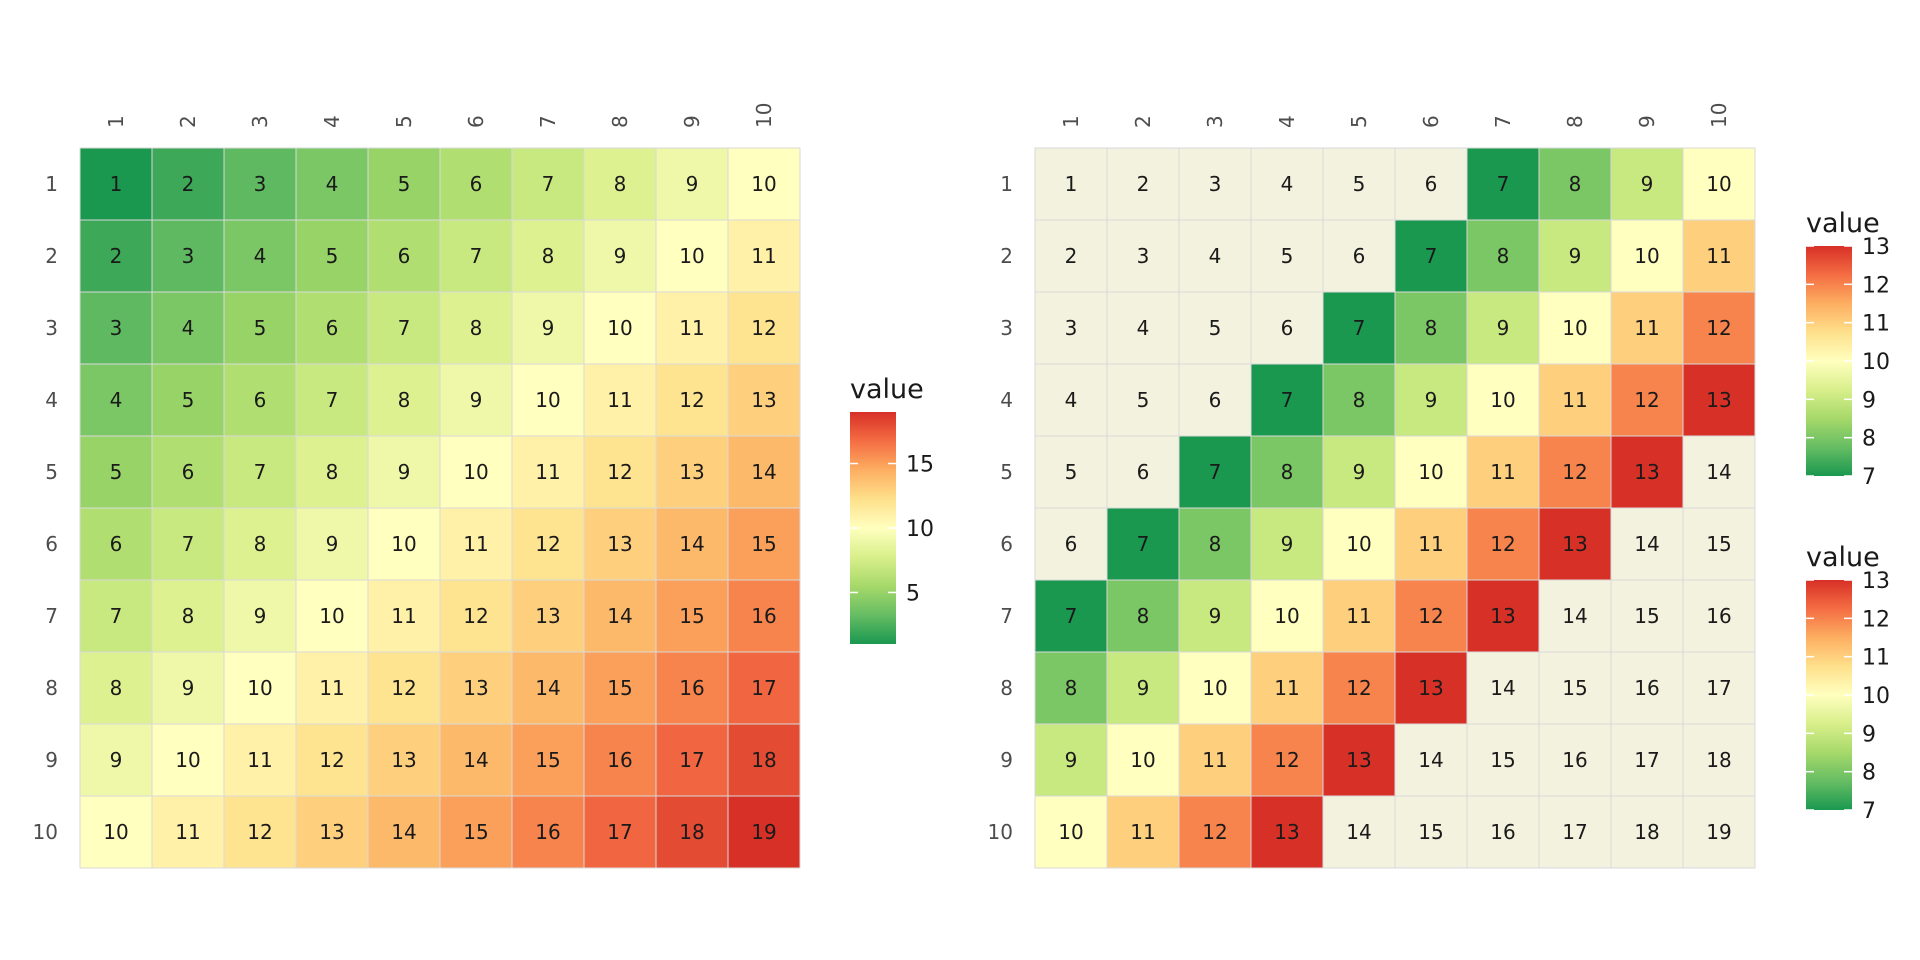  I want to click on legend-tick-label: 13, so click(1876, 247).